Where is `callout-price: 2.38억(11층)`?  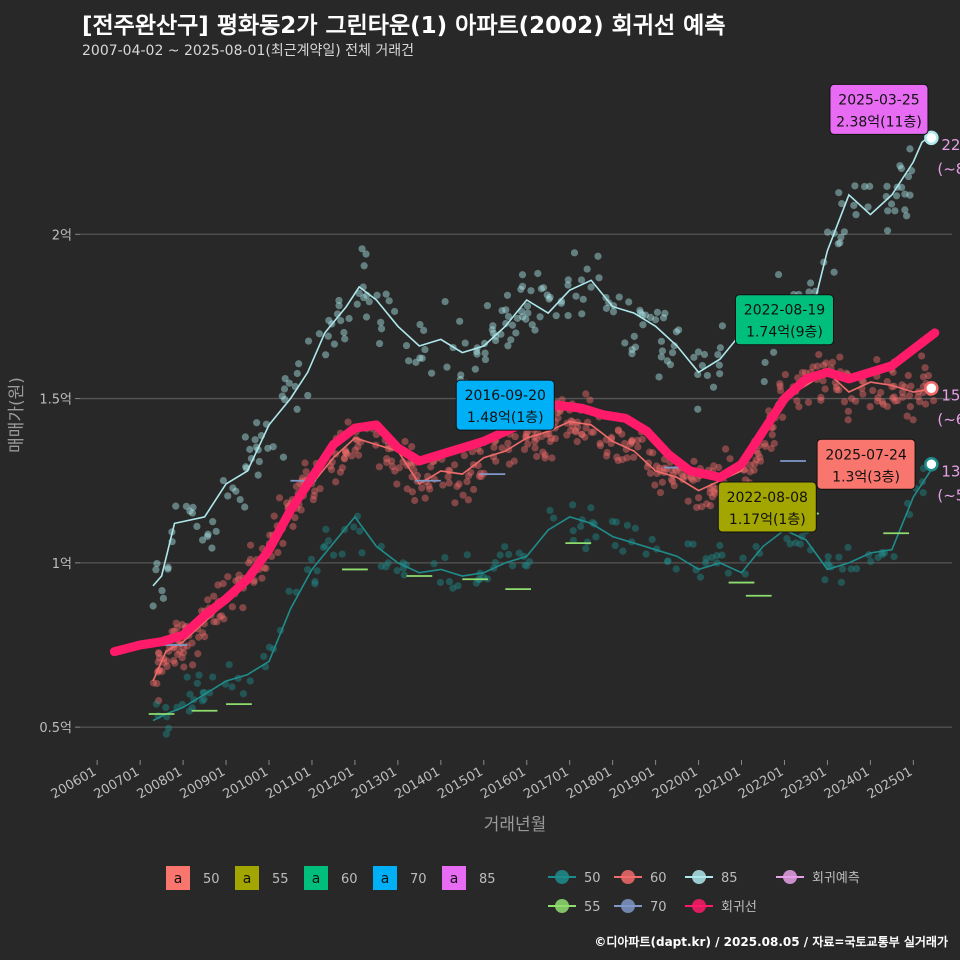
callout-price: 2.38억(11층) is located at coordinates (879, 122).